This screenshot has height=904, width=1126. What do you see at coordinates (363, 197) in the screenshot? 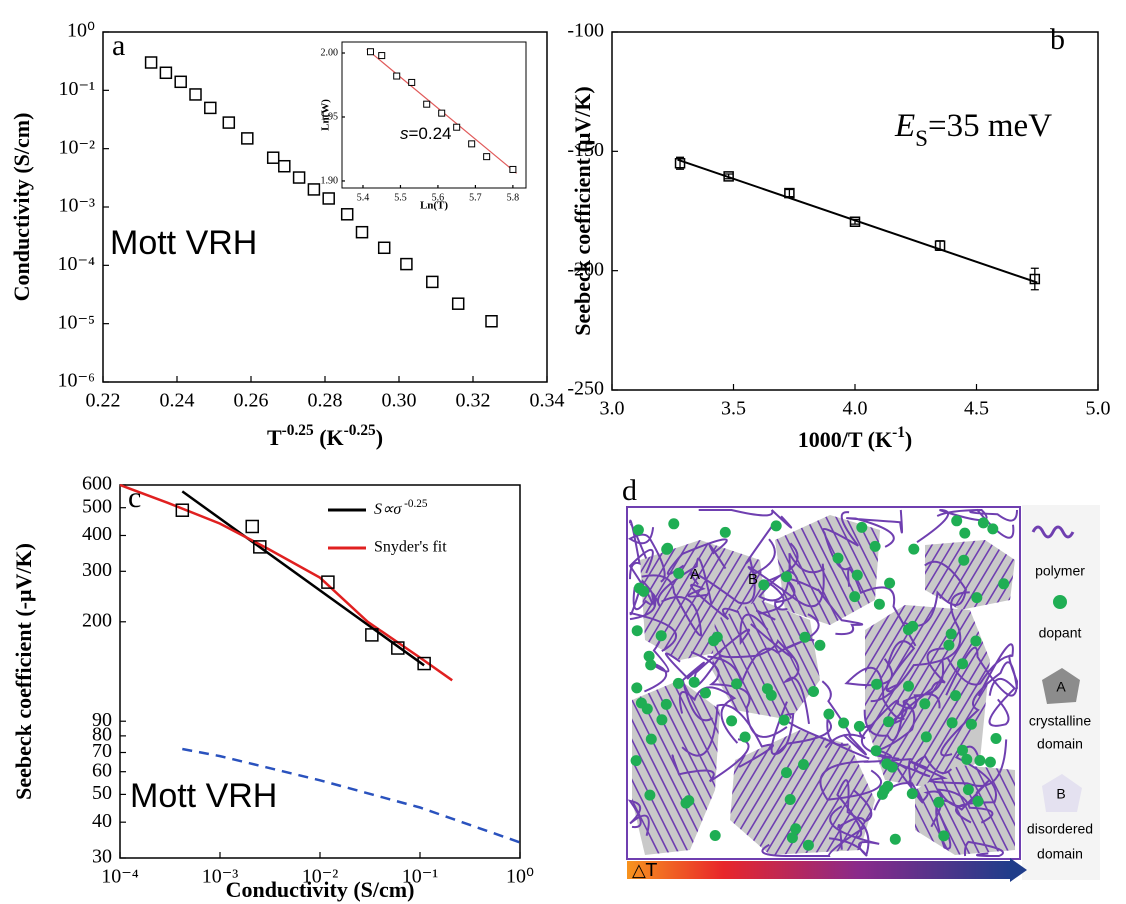
I see `x-tick-label: 5.4` at bounding box center [363, 197].